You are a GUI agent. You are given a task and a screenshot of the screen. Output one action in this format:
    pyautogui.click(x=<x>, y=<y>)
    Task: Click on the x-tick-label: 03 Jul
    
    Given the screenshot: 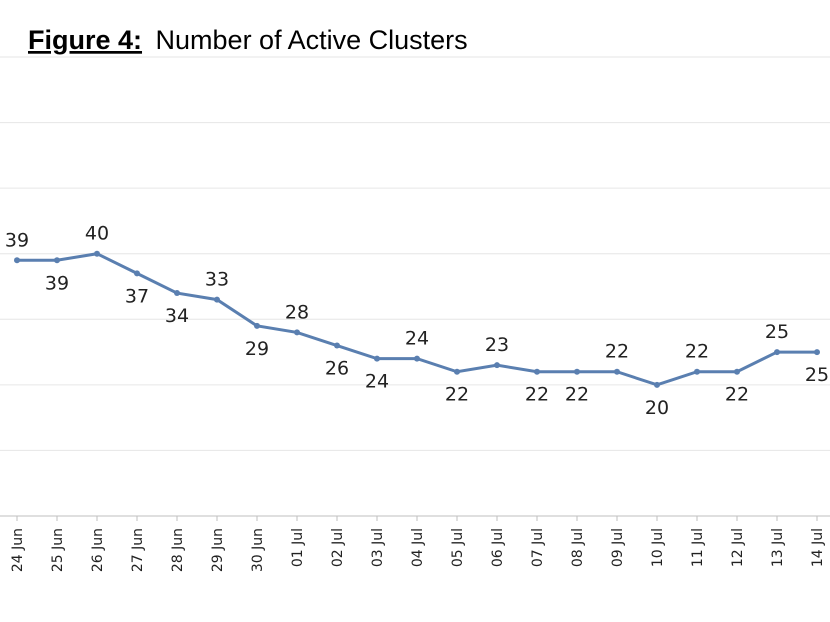 What is the action you would take?
    pyautogui.click(x=378, y=547)
    